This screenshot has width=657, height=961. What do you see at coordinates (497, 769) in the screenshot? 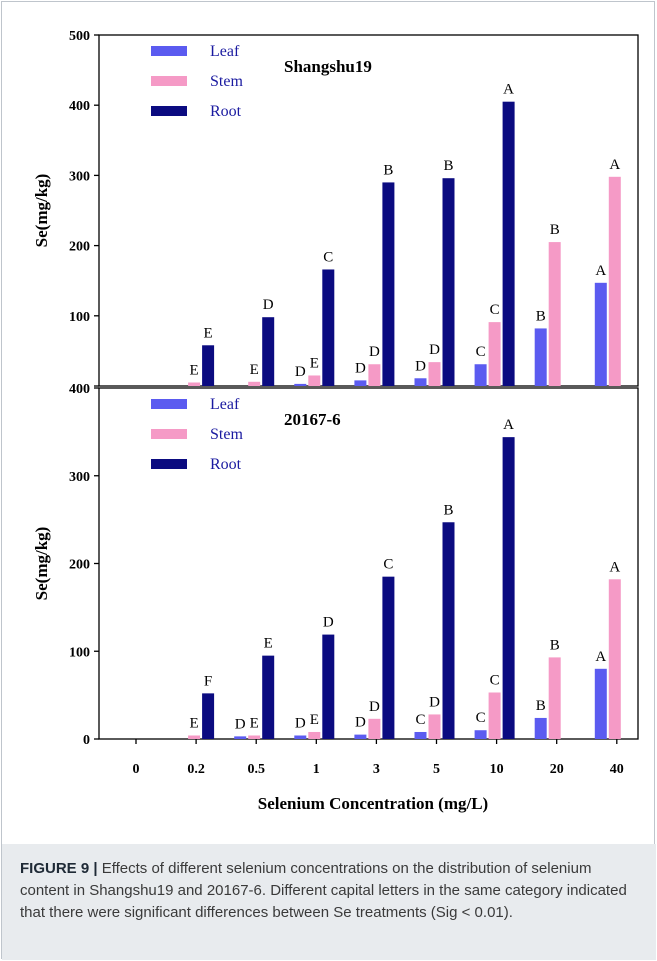
I see `x-tick-label: 10` at bounding box center [497, 769].